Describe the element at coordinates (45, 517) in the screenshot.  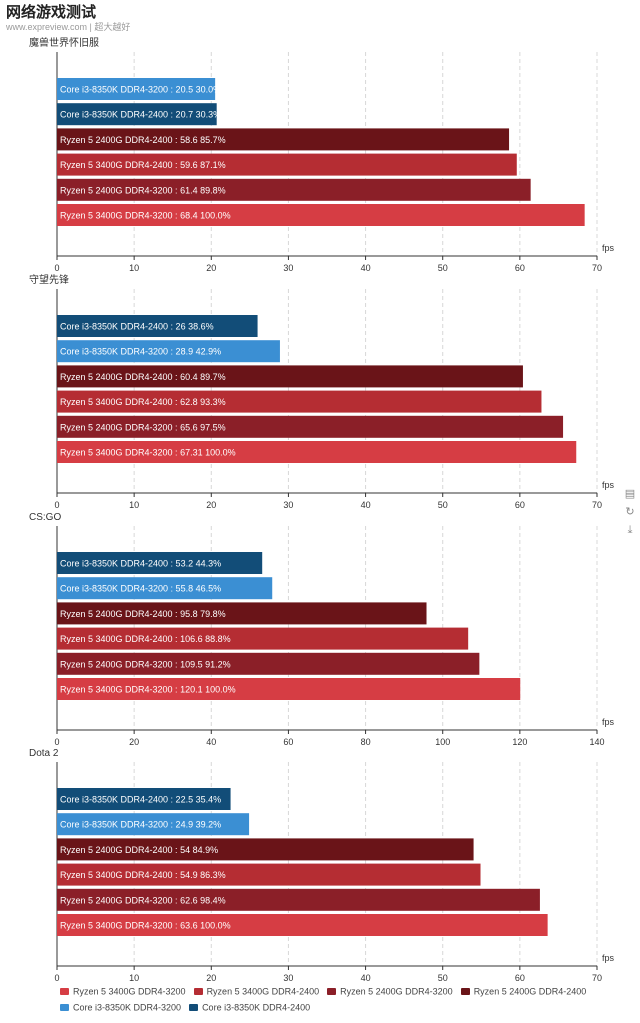
I see `chart-title: CS:GO` at that location.